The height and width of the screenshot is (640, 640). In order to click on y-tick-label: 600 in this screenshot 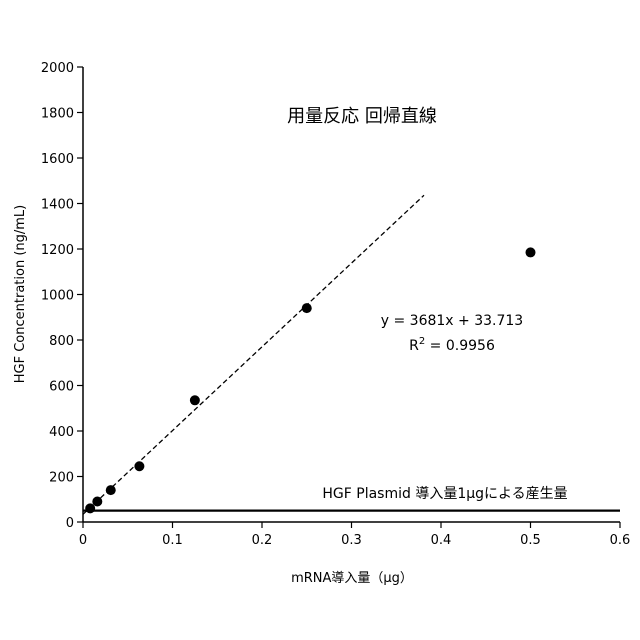, I will do `click(61, 387)`.